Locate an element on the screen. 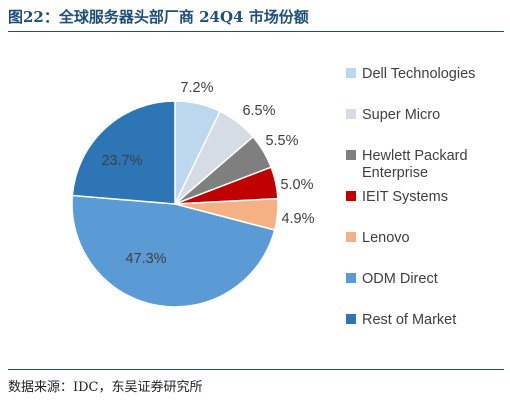 The height and width of the screenshot is (402, 510). legend-swatch-ieit-systems is located at coordinates (351, 196).